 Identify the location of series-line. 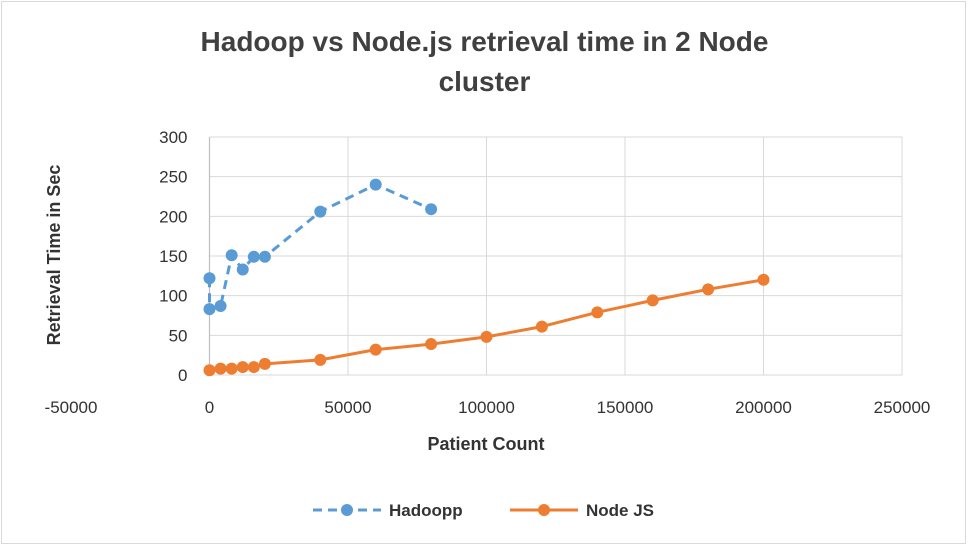
(320, 247).